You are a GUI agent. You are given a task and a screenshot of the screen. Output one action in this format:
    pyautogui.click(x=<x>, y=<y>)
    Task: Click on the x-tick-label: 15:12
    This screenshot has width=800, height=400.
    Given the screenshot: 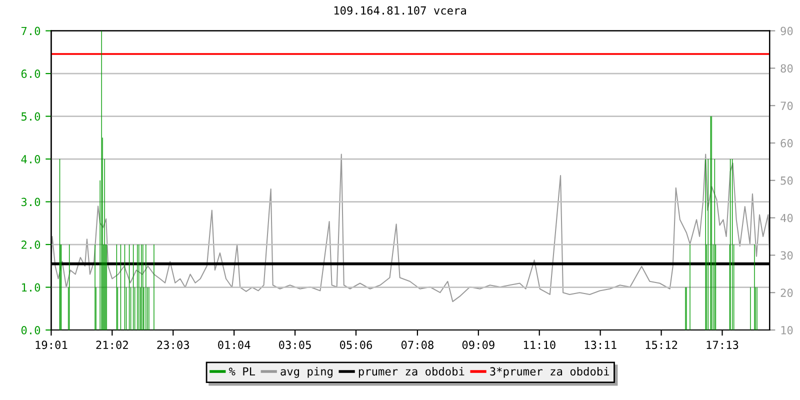 What is the action you would take?
    pyautogui.click(x=662, y=345)
    